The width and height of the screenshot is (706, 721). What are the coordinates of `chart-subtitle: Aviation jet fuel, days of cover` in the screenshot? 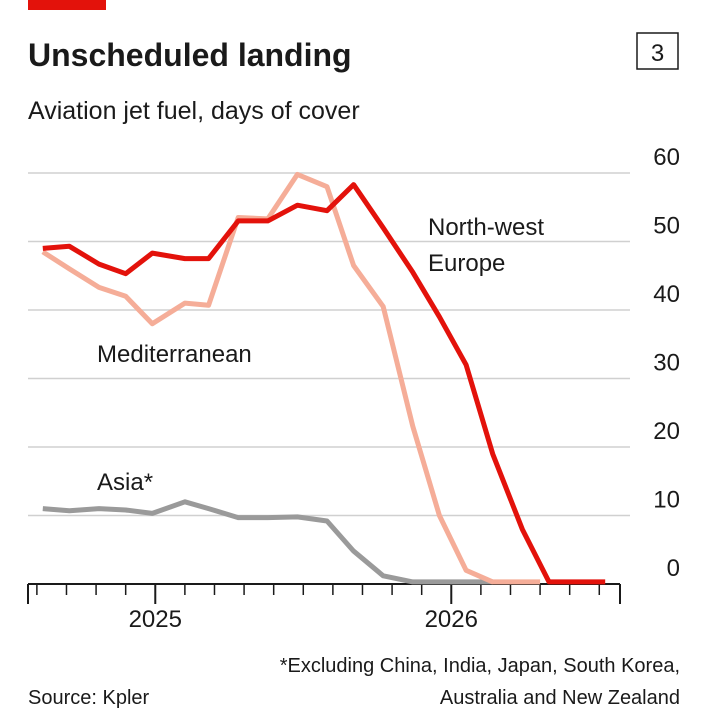 It's located at (194, 111).